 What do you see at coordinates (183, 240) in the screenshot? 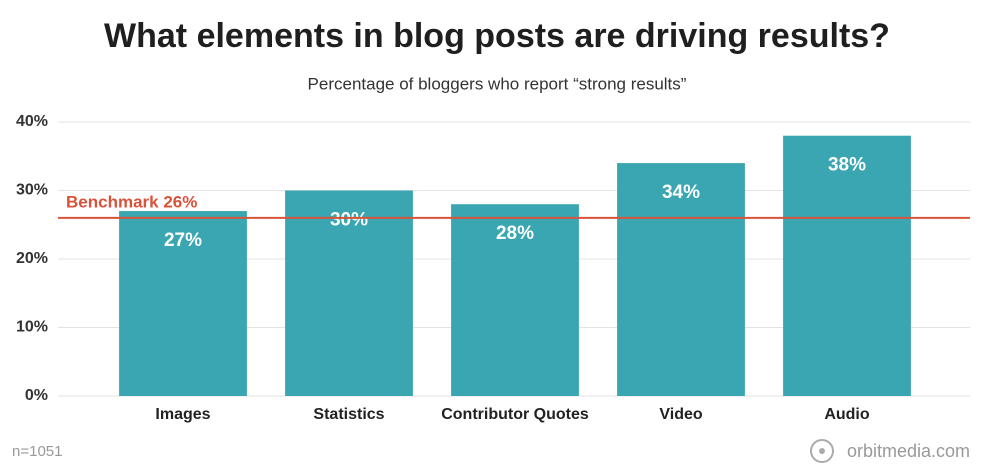
I see `value-label: 27%` at bounding box center [183, 240].